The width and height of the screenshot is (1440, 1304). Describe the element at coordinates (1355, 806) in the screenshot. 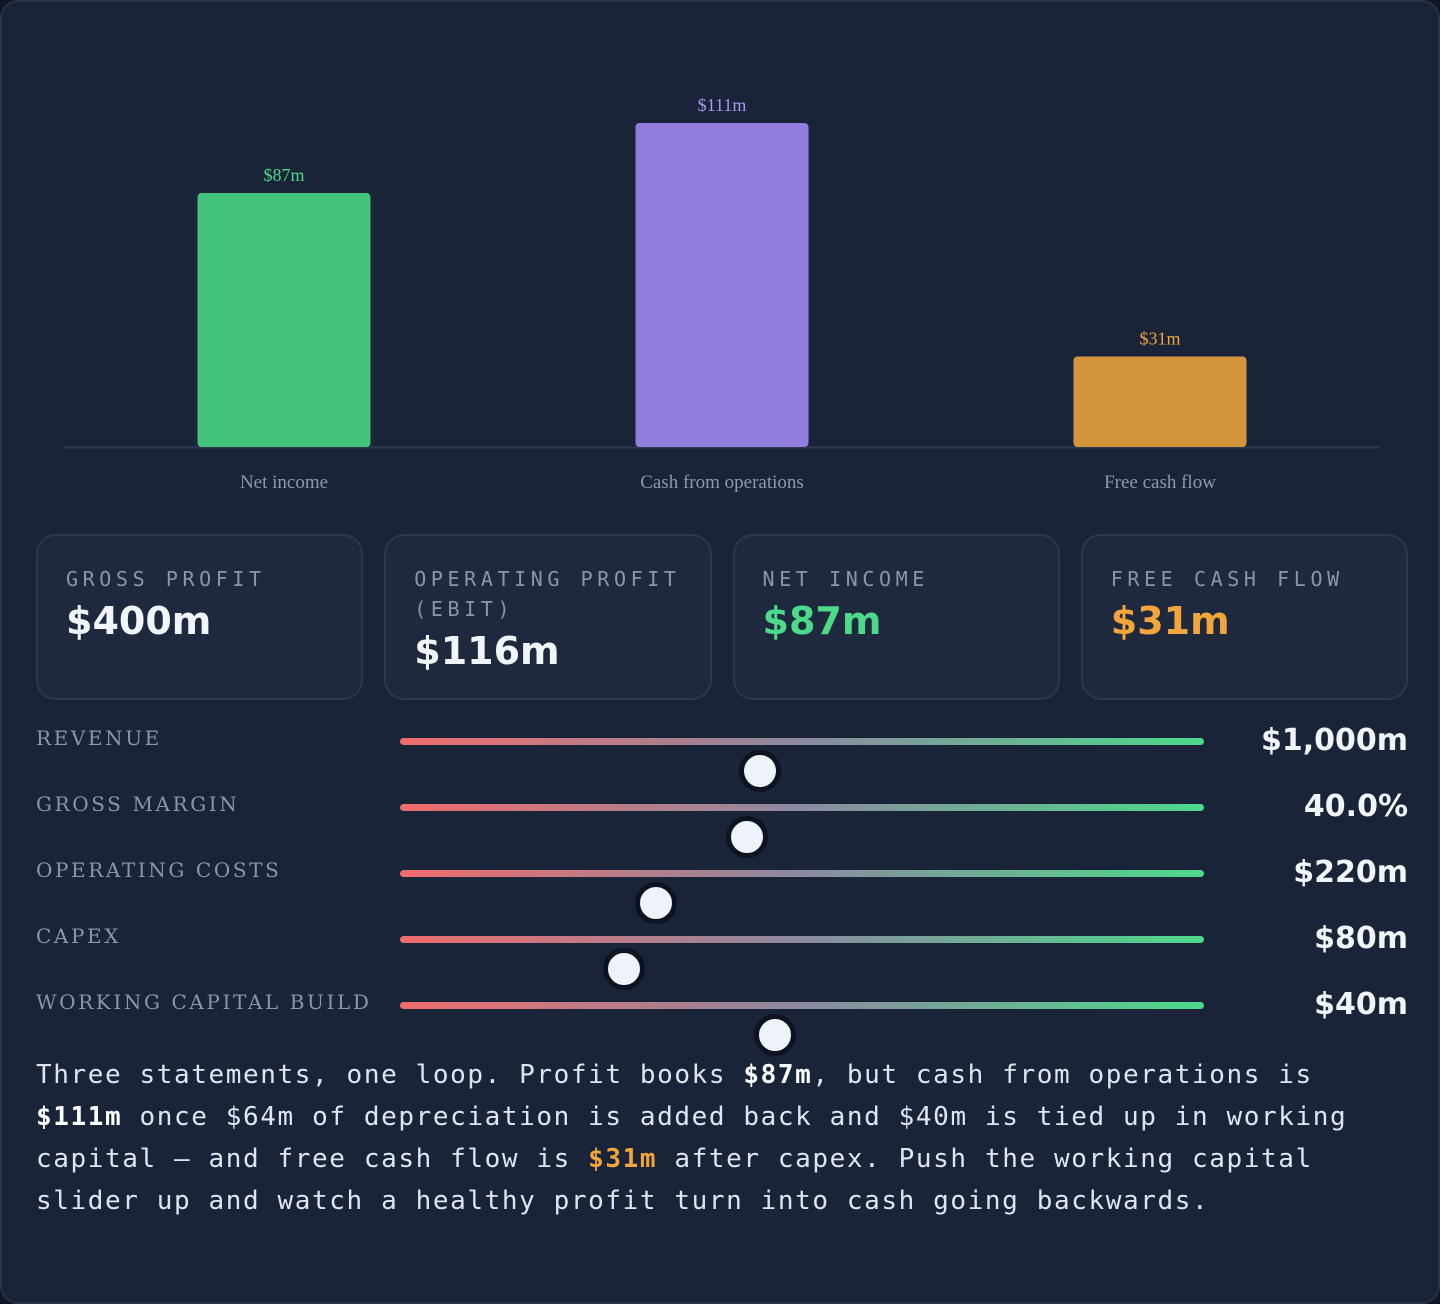

I see `slider-value: 40.0%` at that location.